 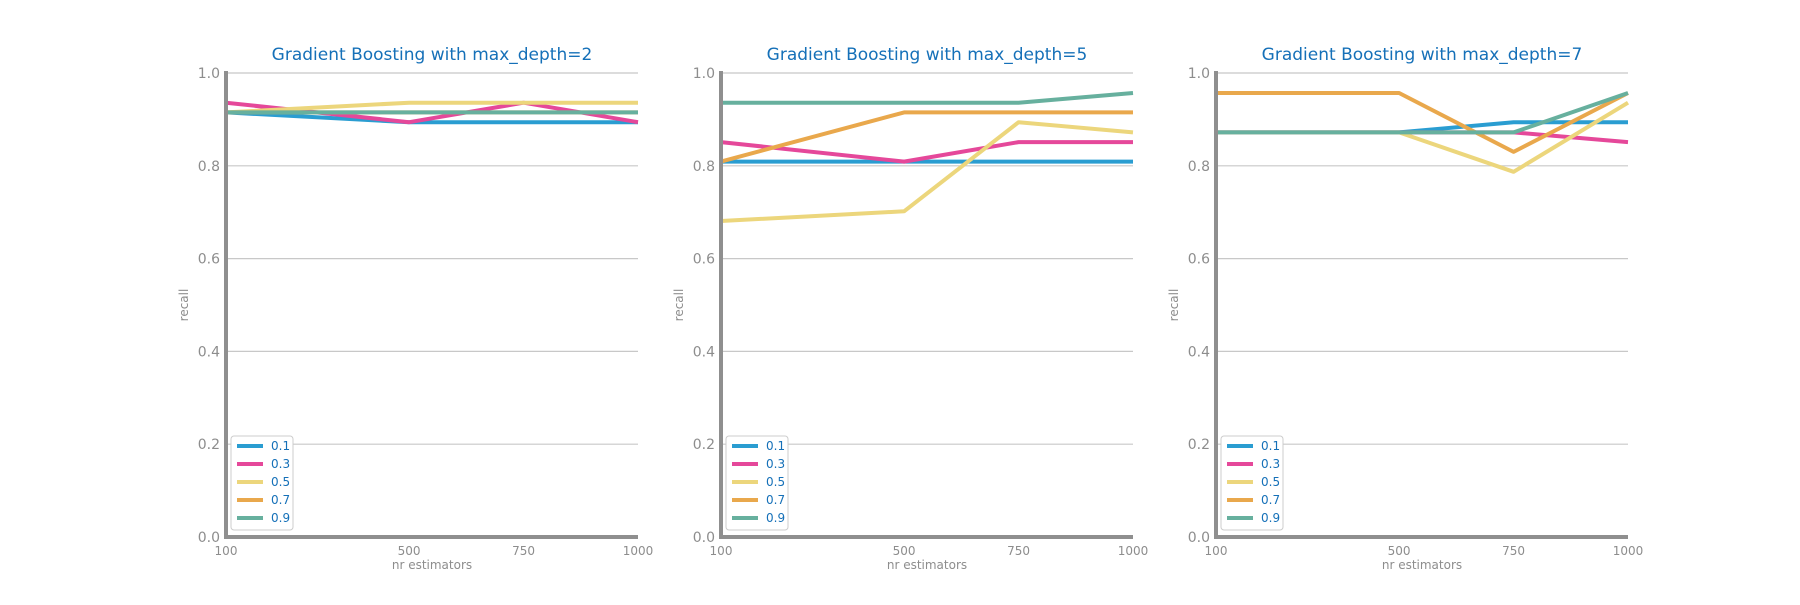 I want to click on chart-title: Gradient Boosting with max_depth=7, so click(x=1422, y=55).